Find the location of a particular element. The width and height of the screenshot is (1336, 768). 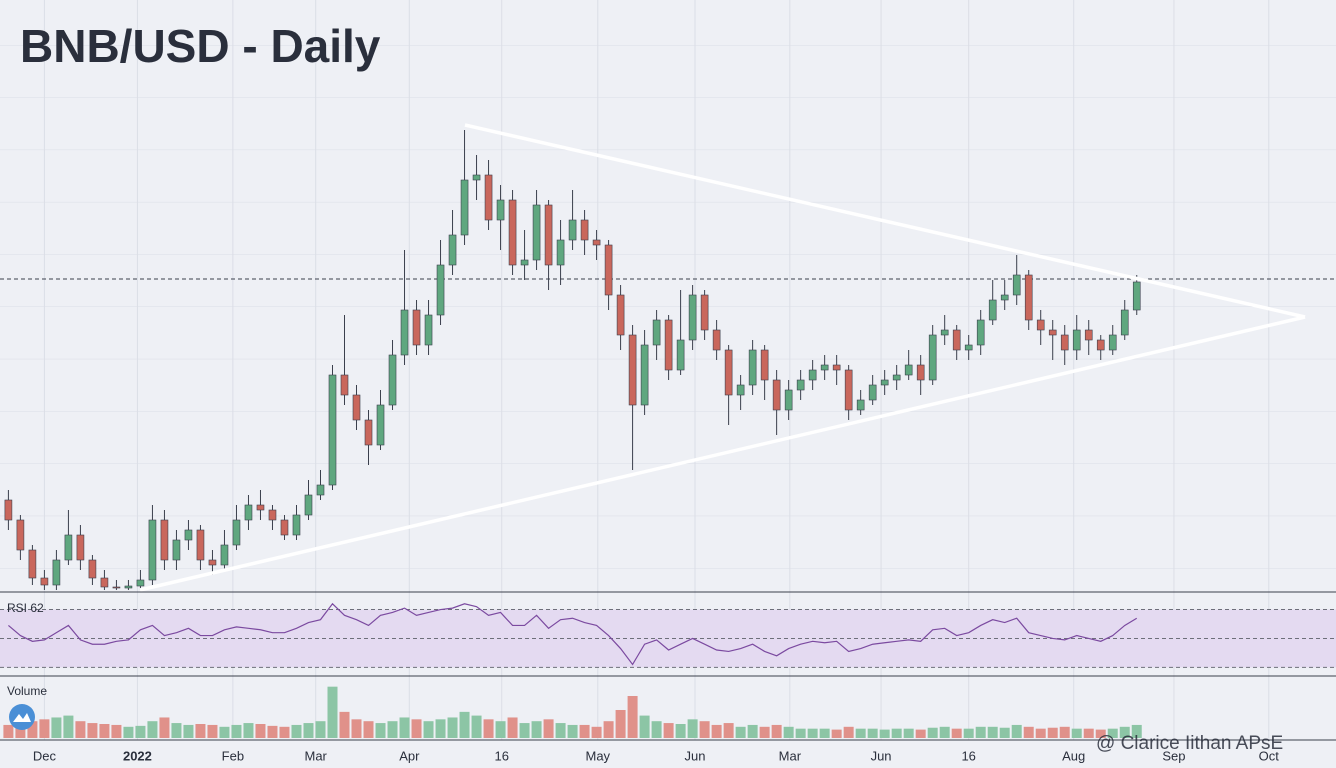

x-tick-label: Aug is located at coordinates (1073, 755).